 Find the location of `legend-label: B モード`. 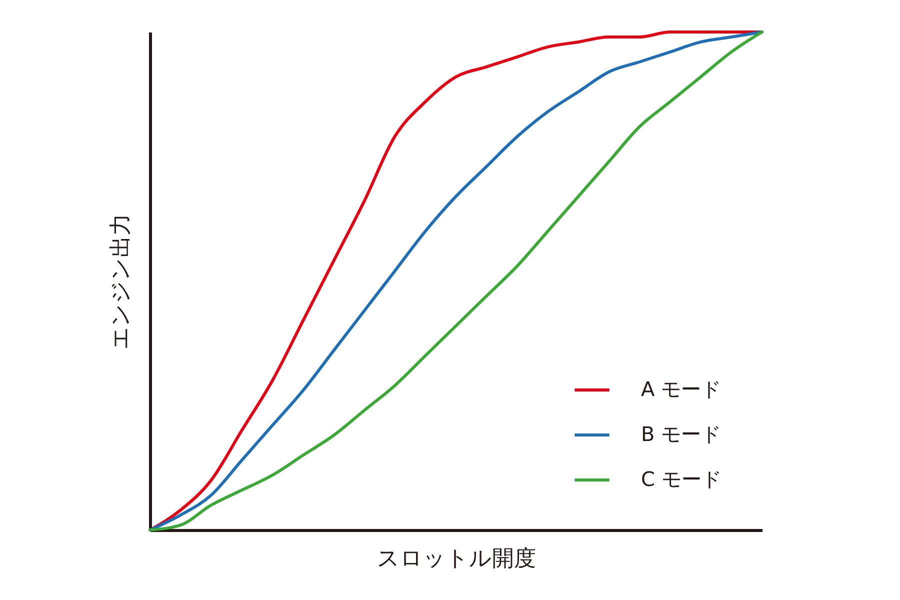

legend-label: B モード is located at coordinates (681, 434).